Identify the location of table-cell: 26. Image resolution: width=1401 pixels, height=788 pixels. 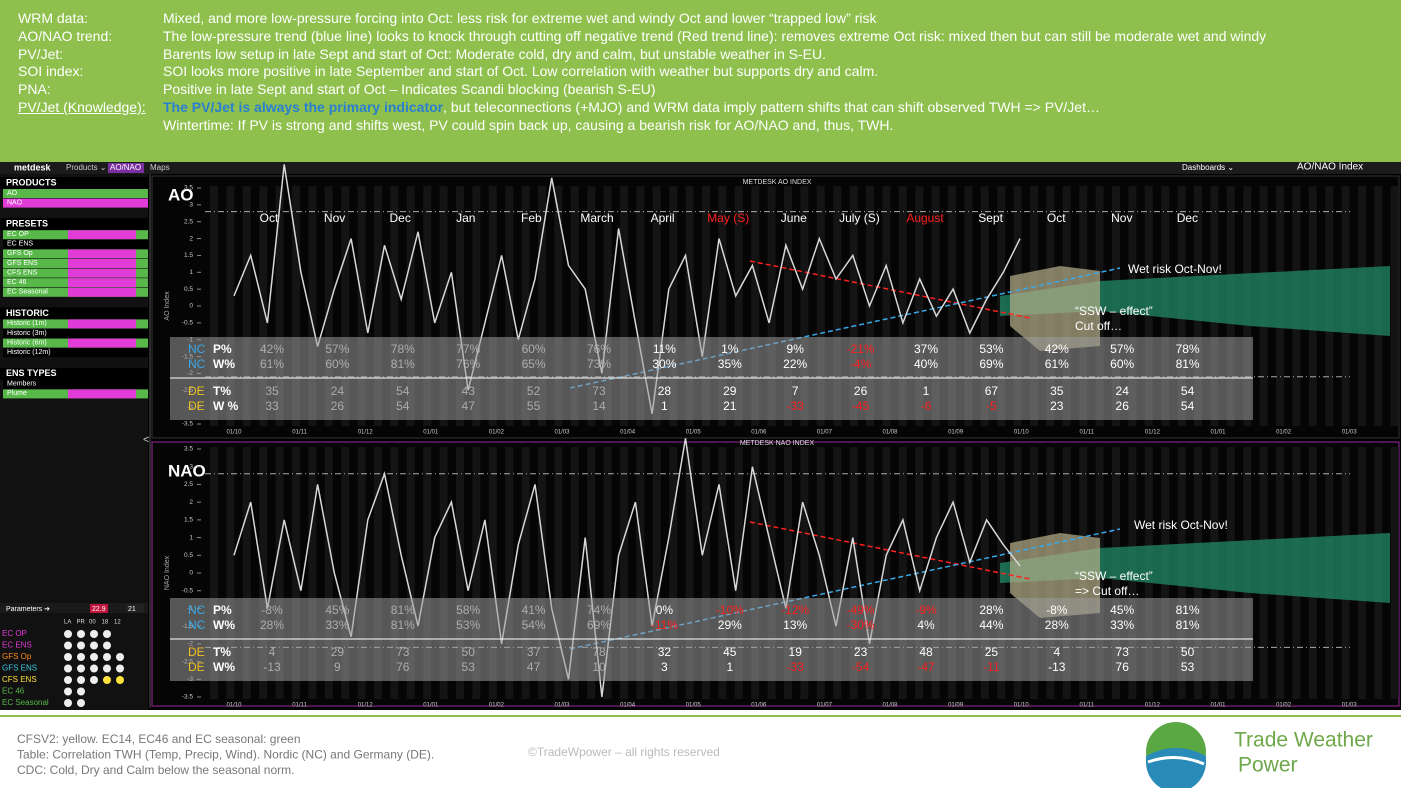
(1123, 406).